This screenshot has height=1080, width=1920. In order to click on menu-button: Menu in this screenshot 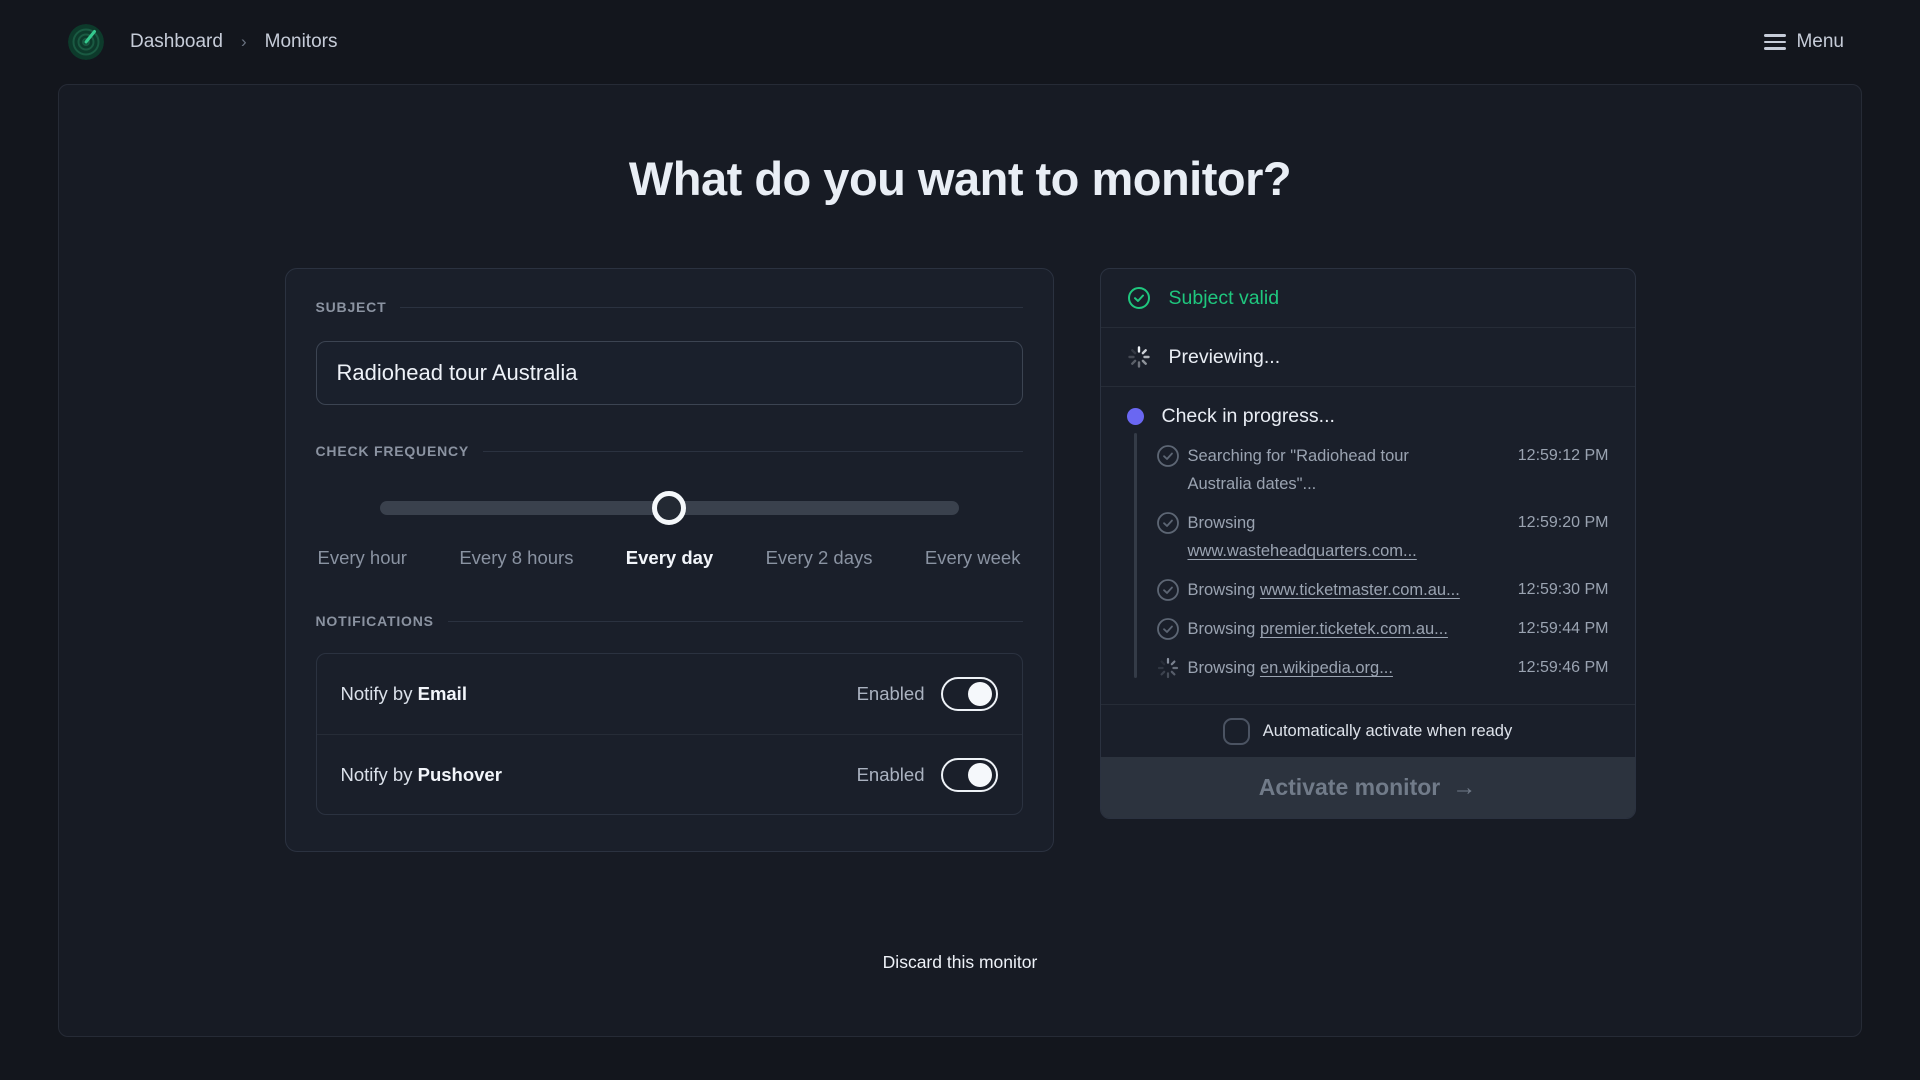, I will do `click(1804, 42)`.